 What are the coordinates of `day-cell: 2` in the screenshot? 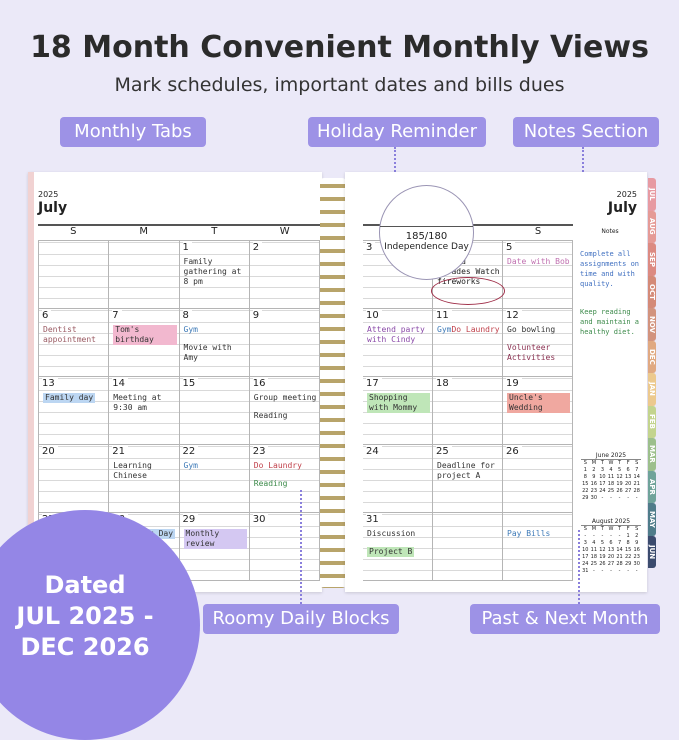 It's located at (284, 275).